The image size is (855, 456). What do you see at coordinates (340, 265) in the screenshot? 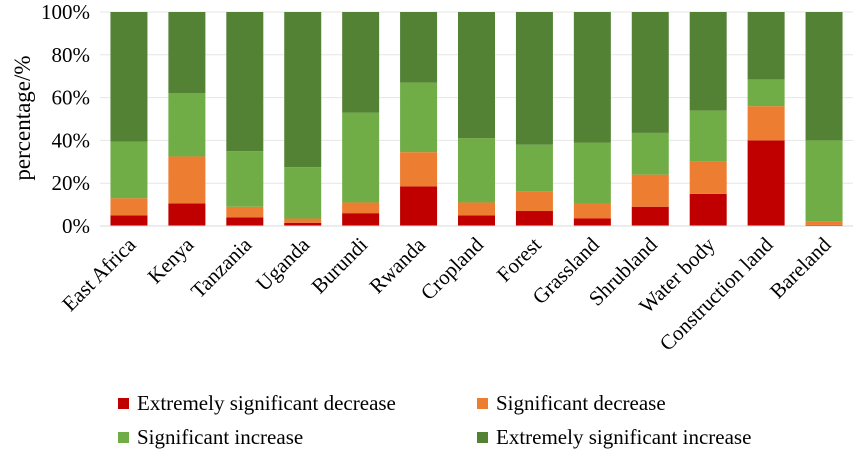
I see `x-tick-label: Burundi` at bounding box center [340, 265].